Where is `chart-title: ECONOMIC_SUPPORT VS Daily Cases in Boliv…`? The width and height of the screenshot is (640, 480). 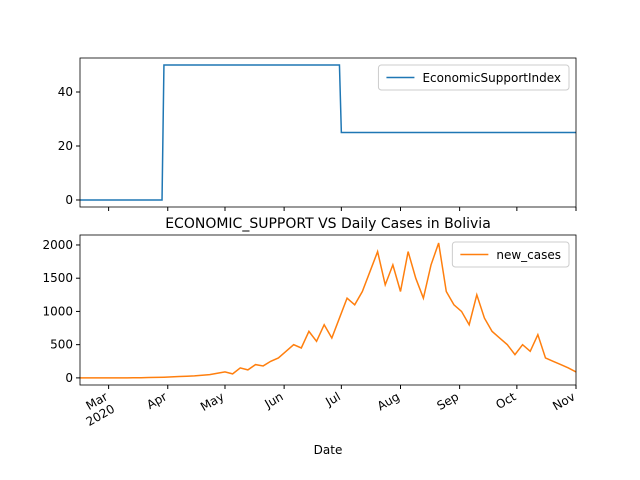 chart-title: ECONOMIC_SUPPORT VS Daily Cases in Boliv… is located at coordinates (328, 224).